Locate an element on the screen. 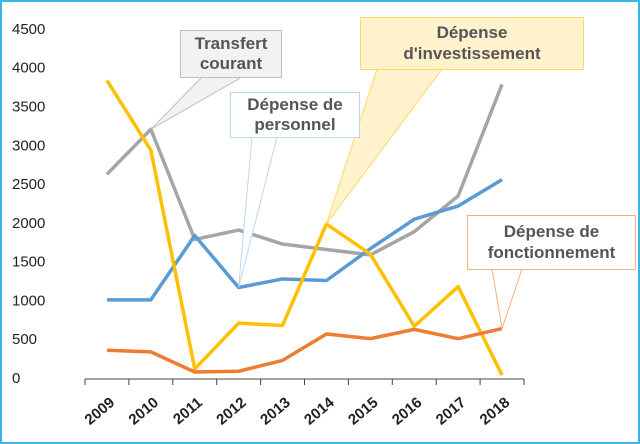 The height and width of the screenshot is (444, 640). x-tick-label: 2012 is located at coordinates (231, 411).